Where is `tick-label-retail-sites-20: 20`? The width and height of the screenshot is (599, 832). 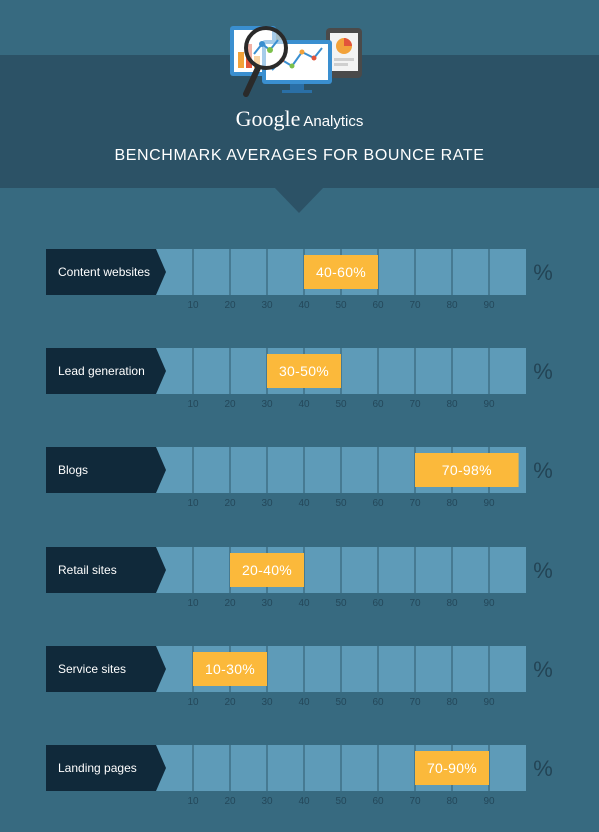 tick-label-retail-sites-20: 20 is located at coordinates (230, 603).